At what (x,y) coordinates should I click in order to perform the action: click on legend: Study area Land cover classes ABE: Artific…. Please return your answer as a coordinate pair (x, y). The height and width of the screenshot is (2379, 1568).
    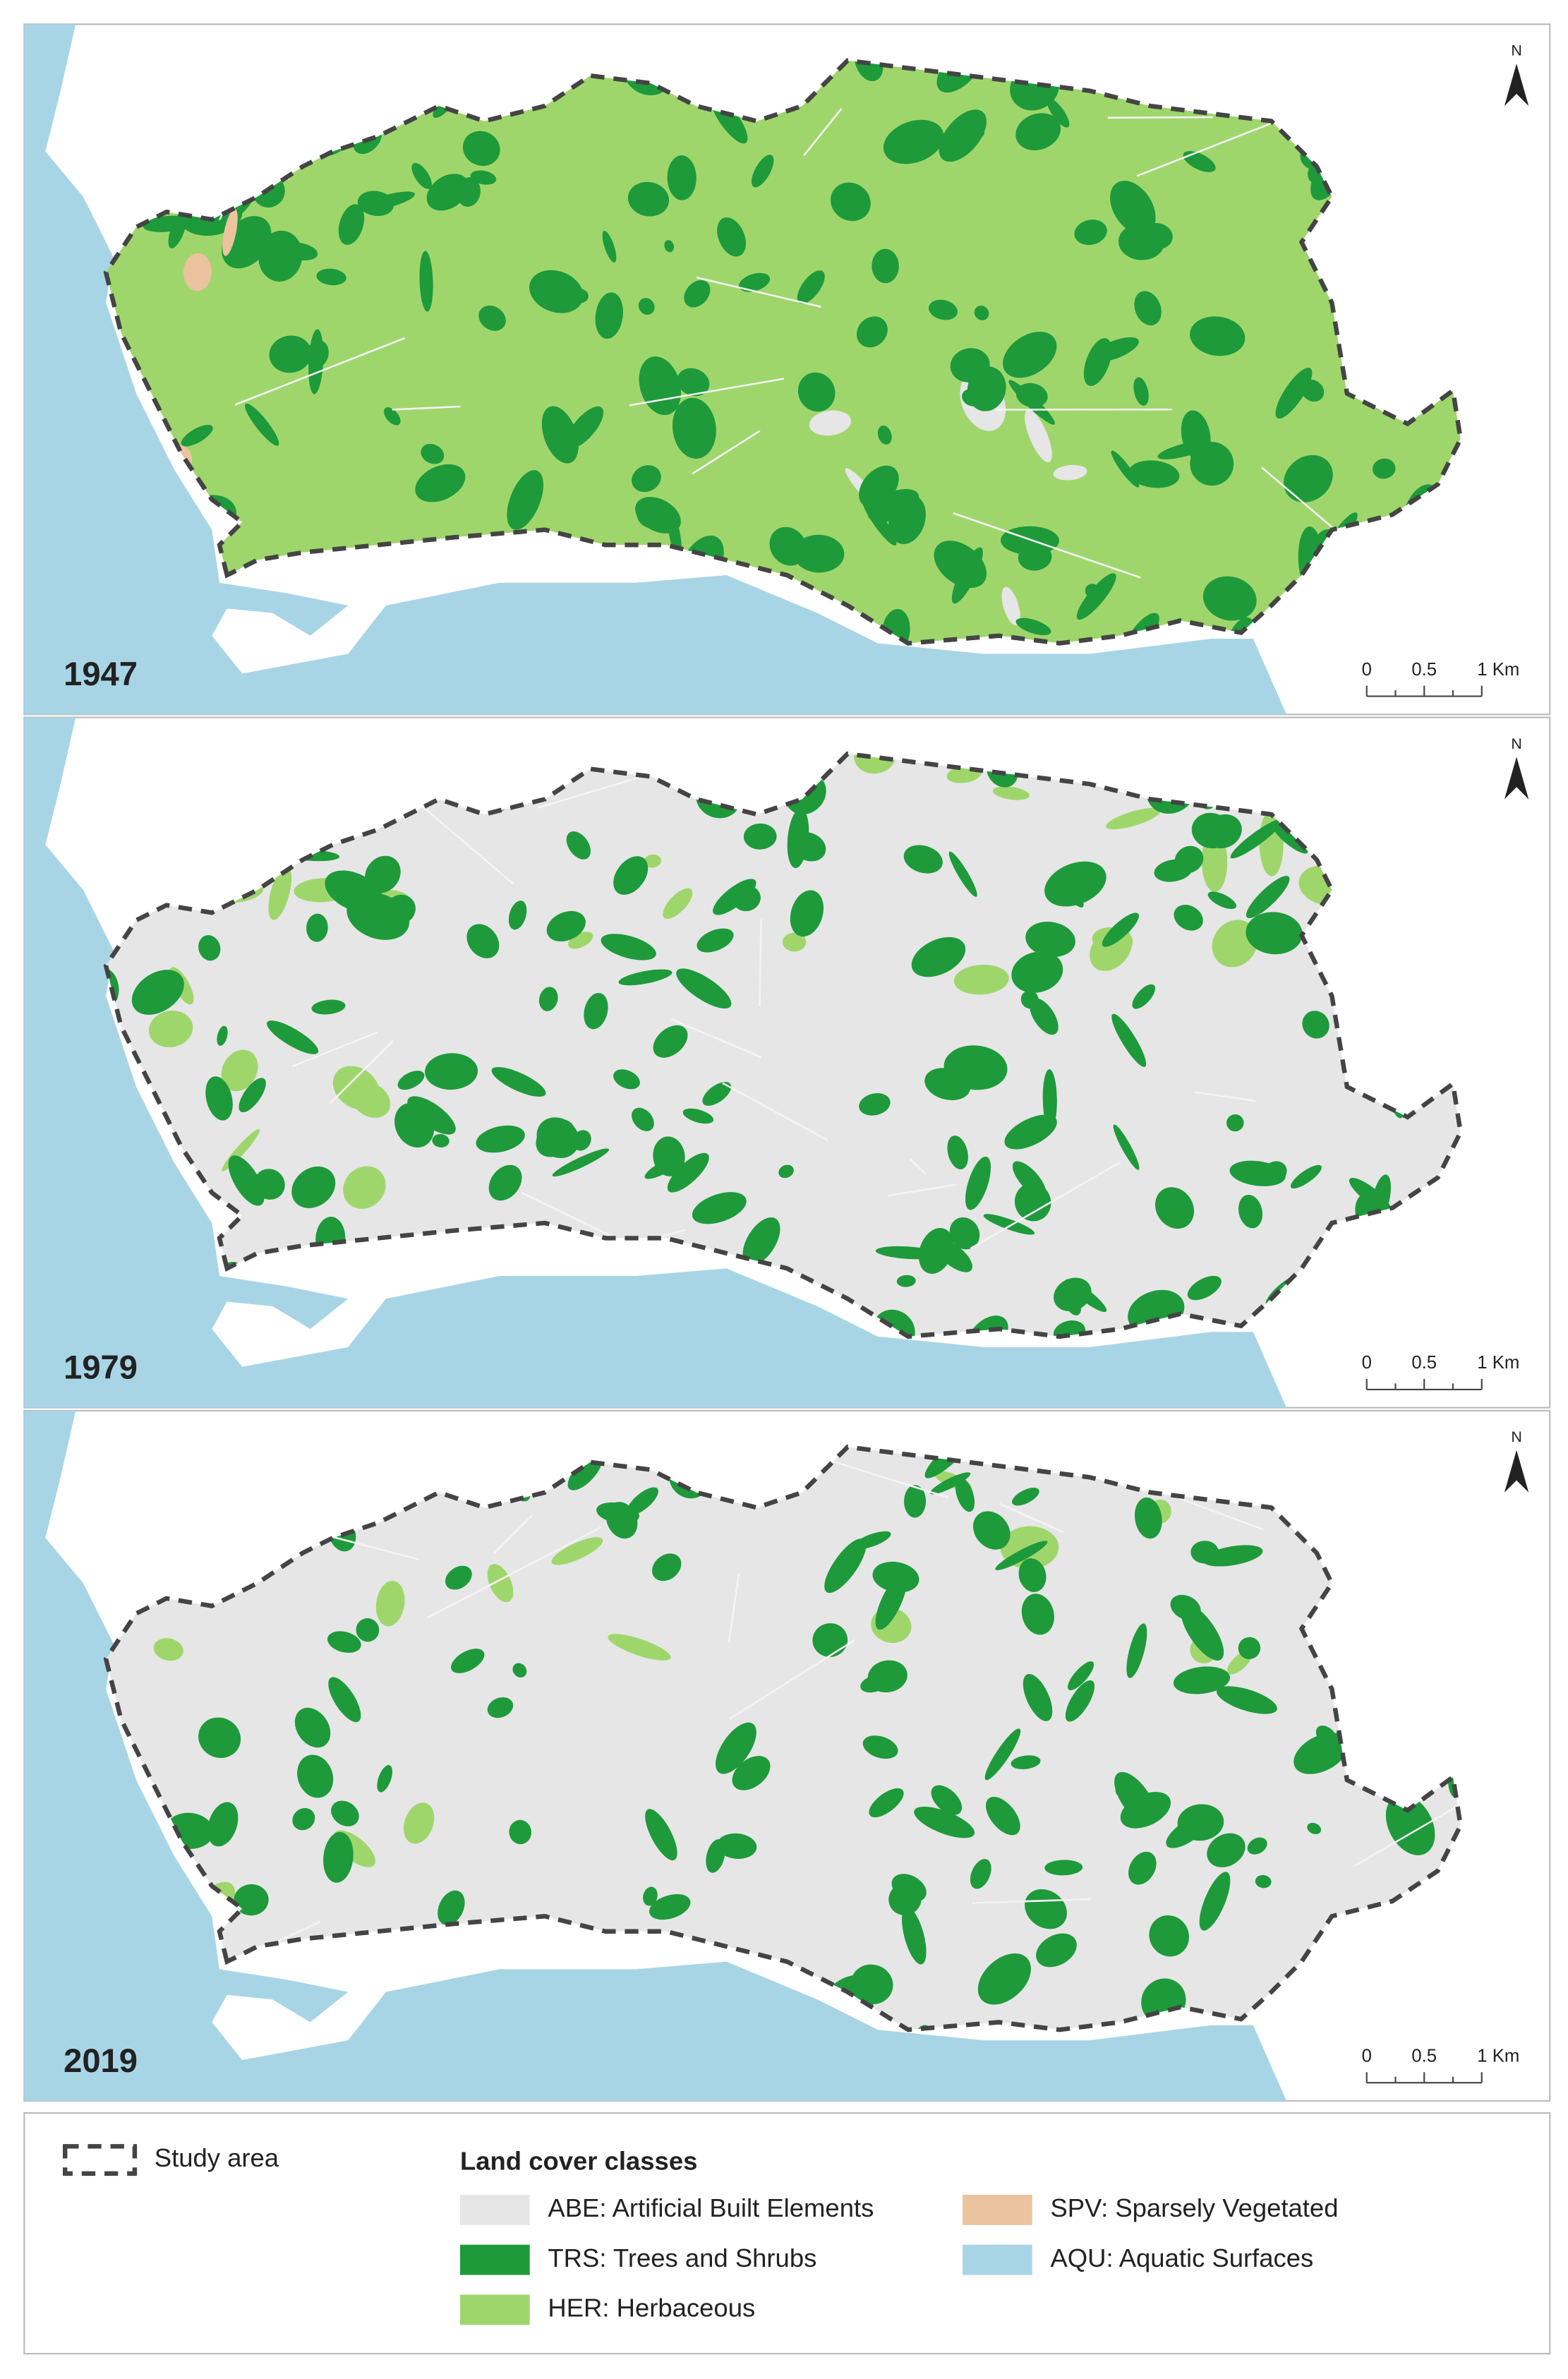
    Looking at the image, I should click on (787, 2233).